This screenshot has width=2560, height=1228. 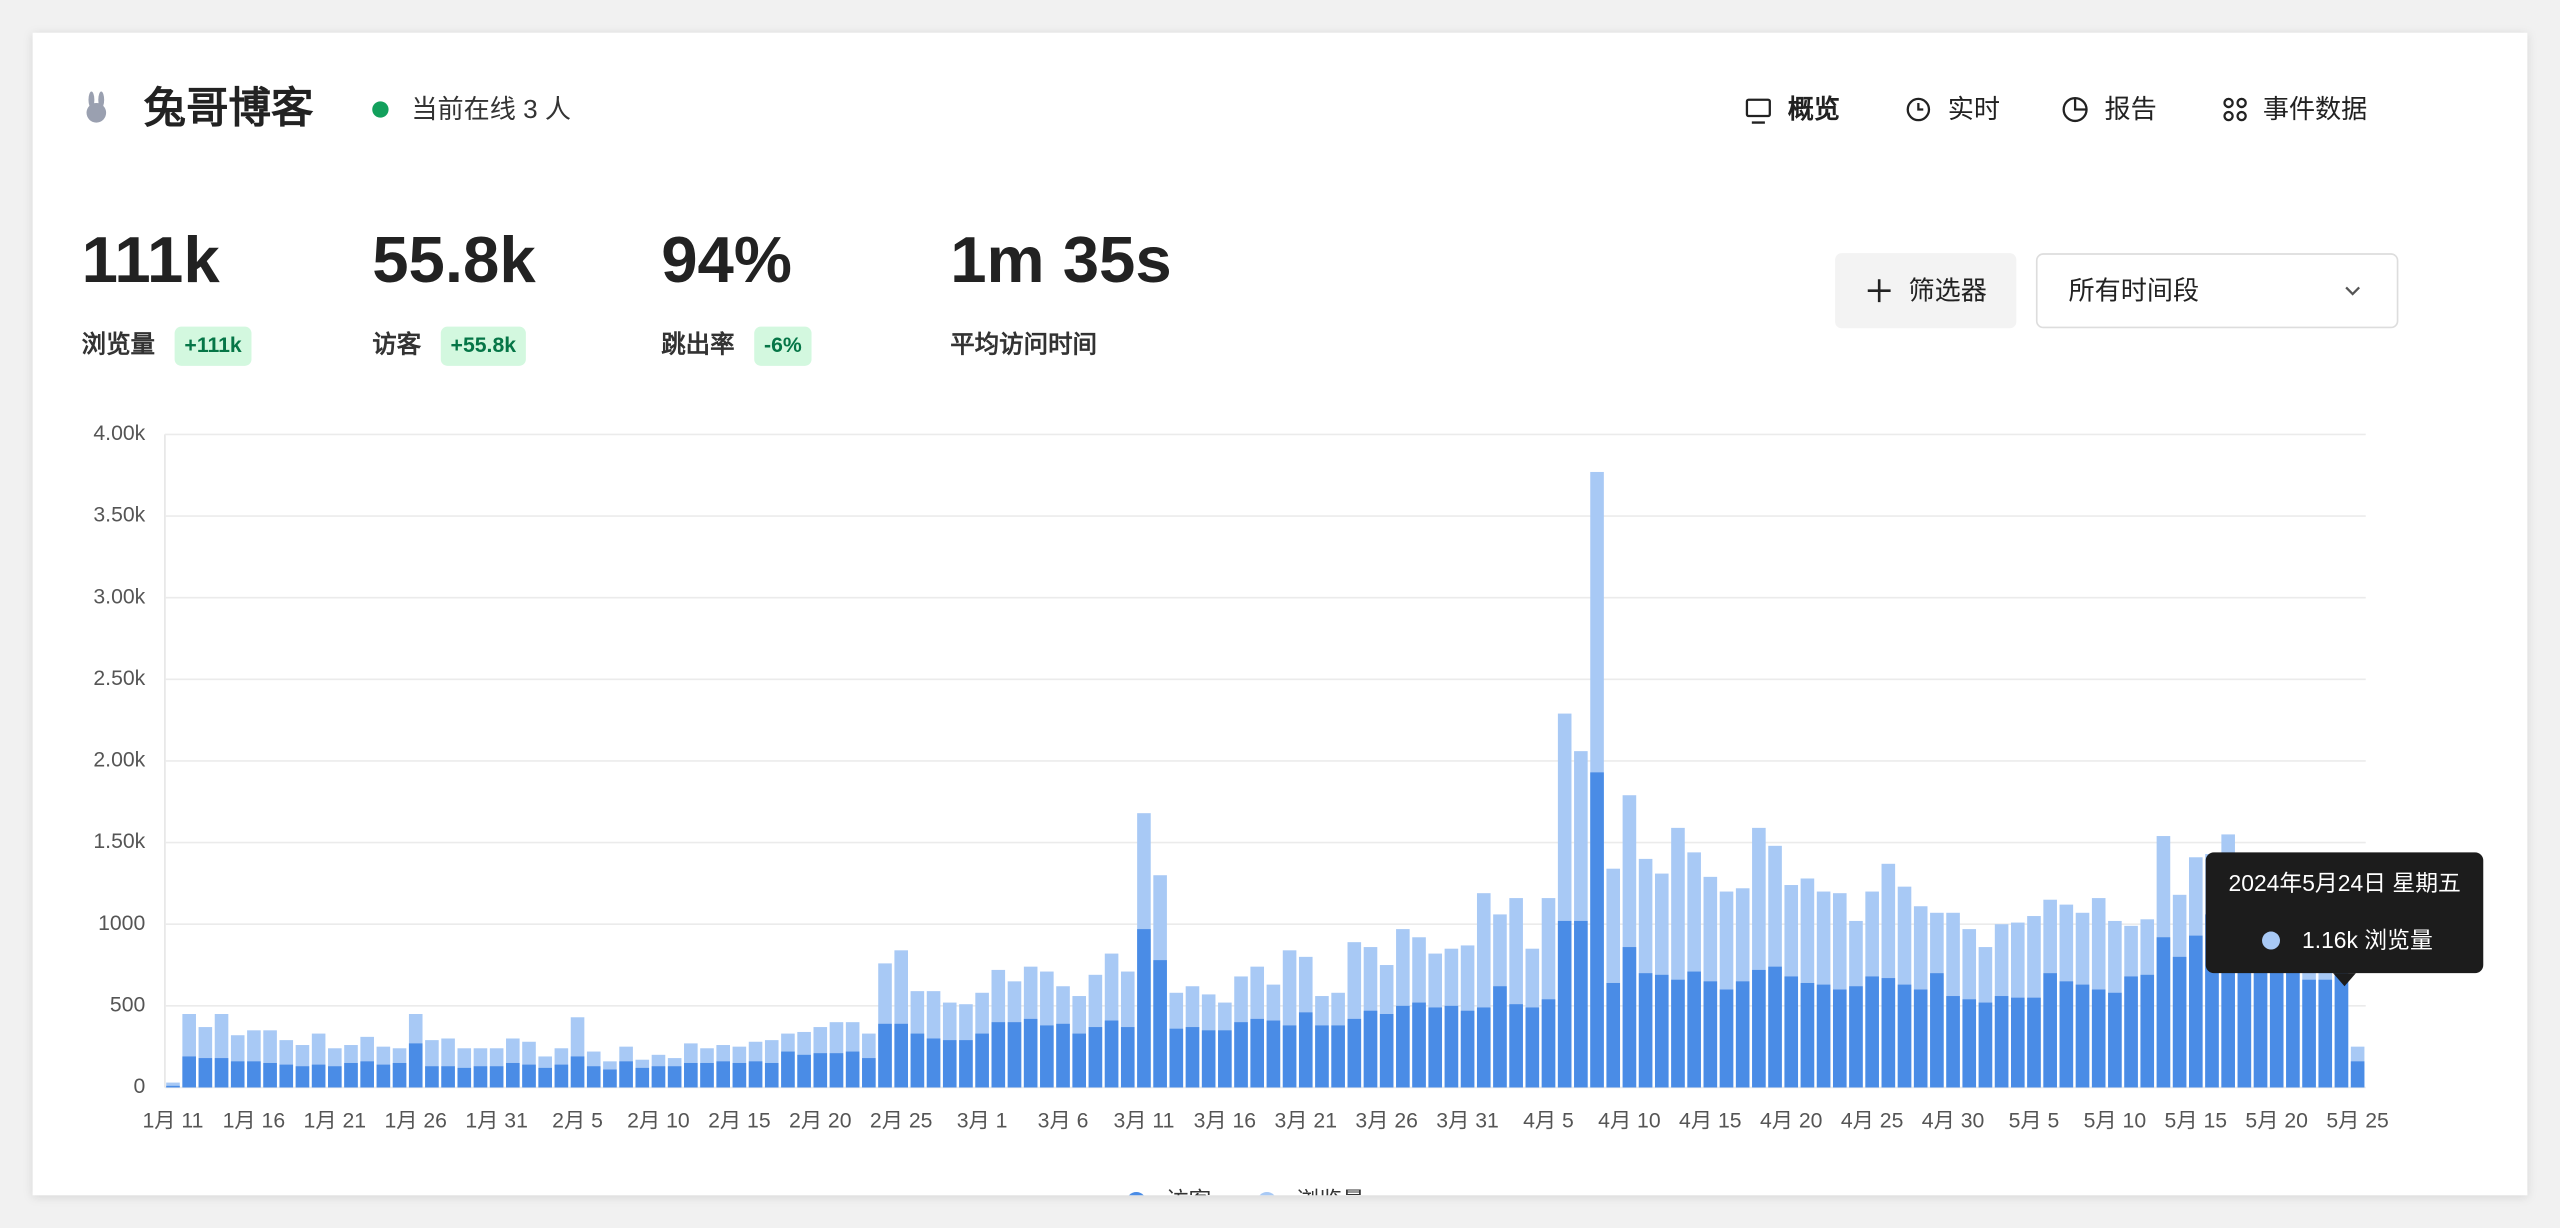 What do you see at coordinates (1792, 109) in the screenshot?
I see `nav-overview: 概览` at bounding box center [1792, 109].